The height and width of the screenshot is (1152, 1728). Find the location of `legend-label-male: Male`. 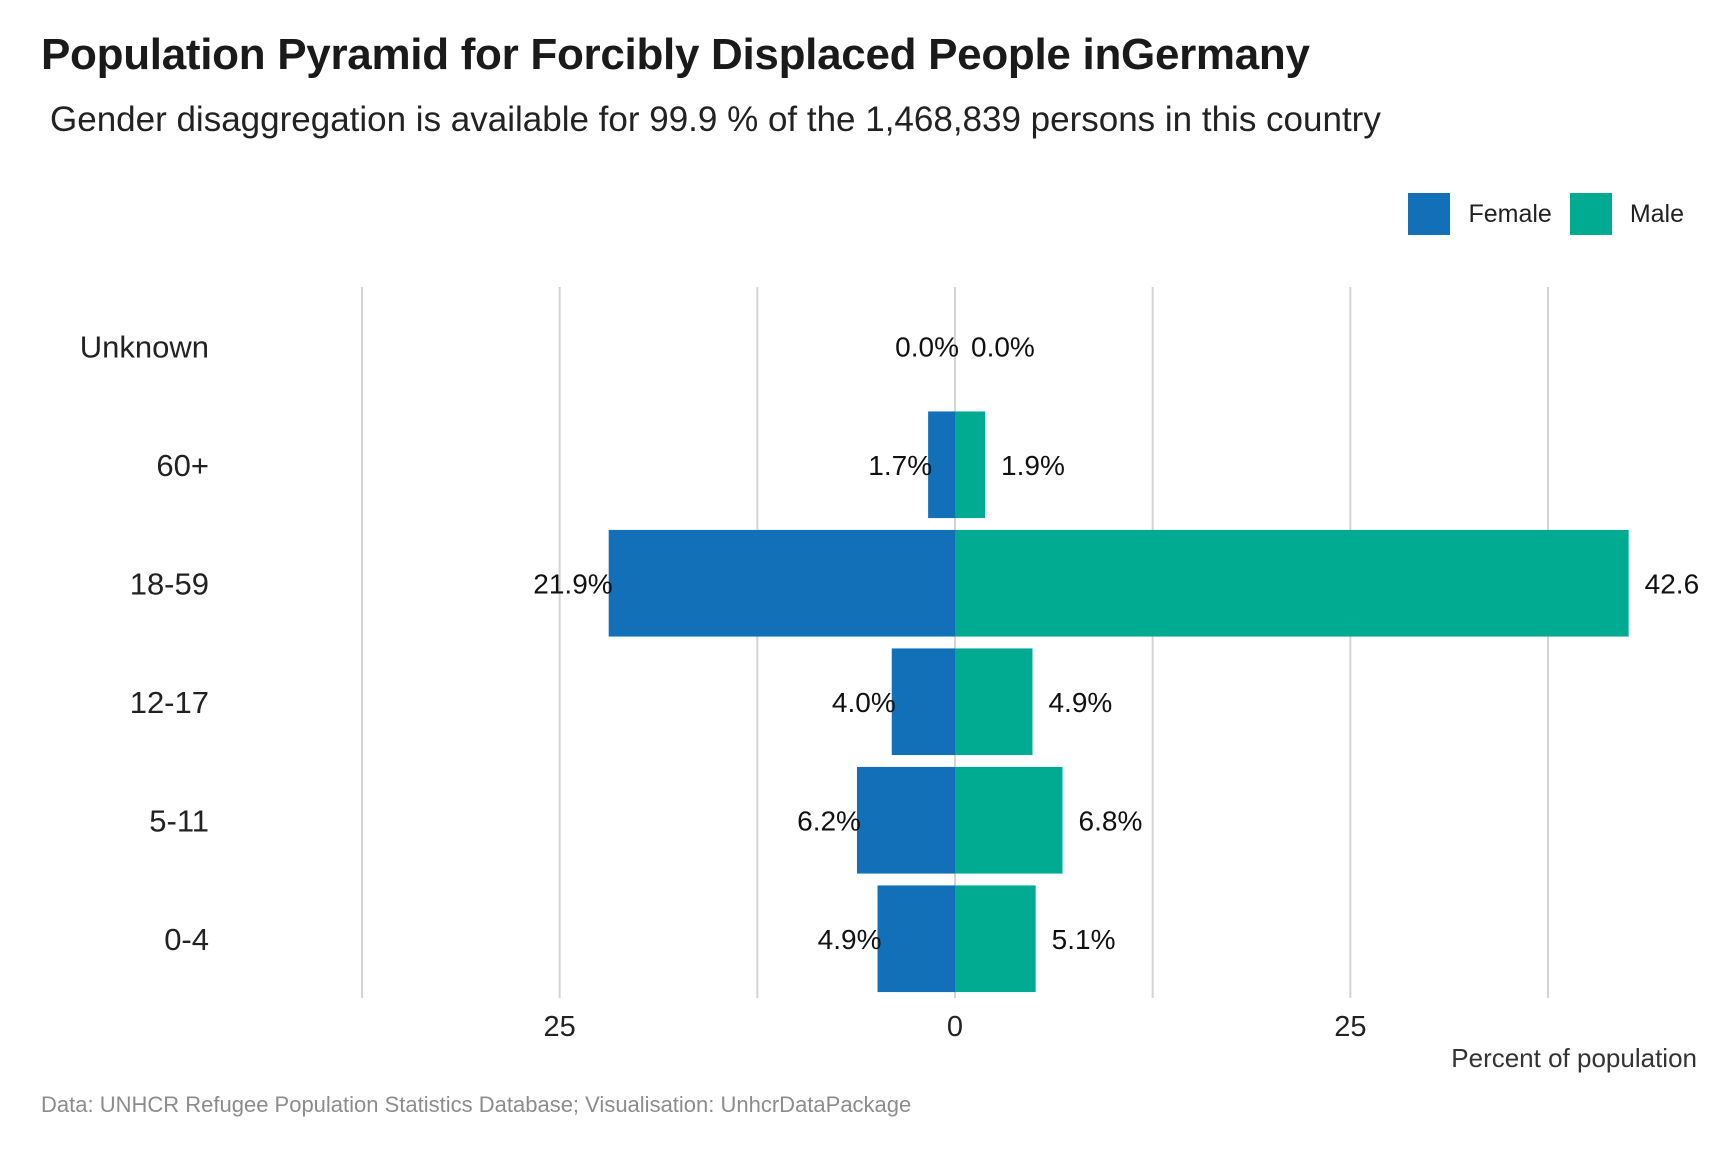

legend-label-male: Male is located at coordinates (1656, 213).